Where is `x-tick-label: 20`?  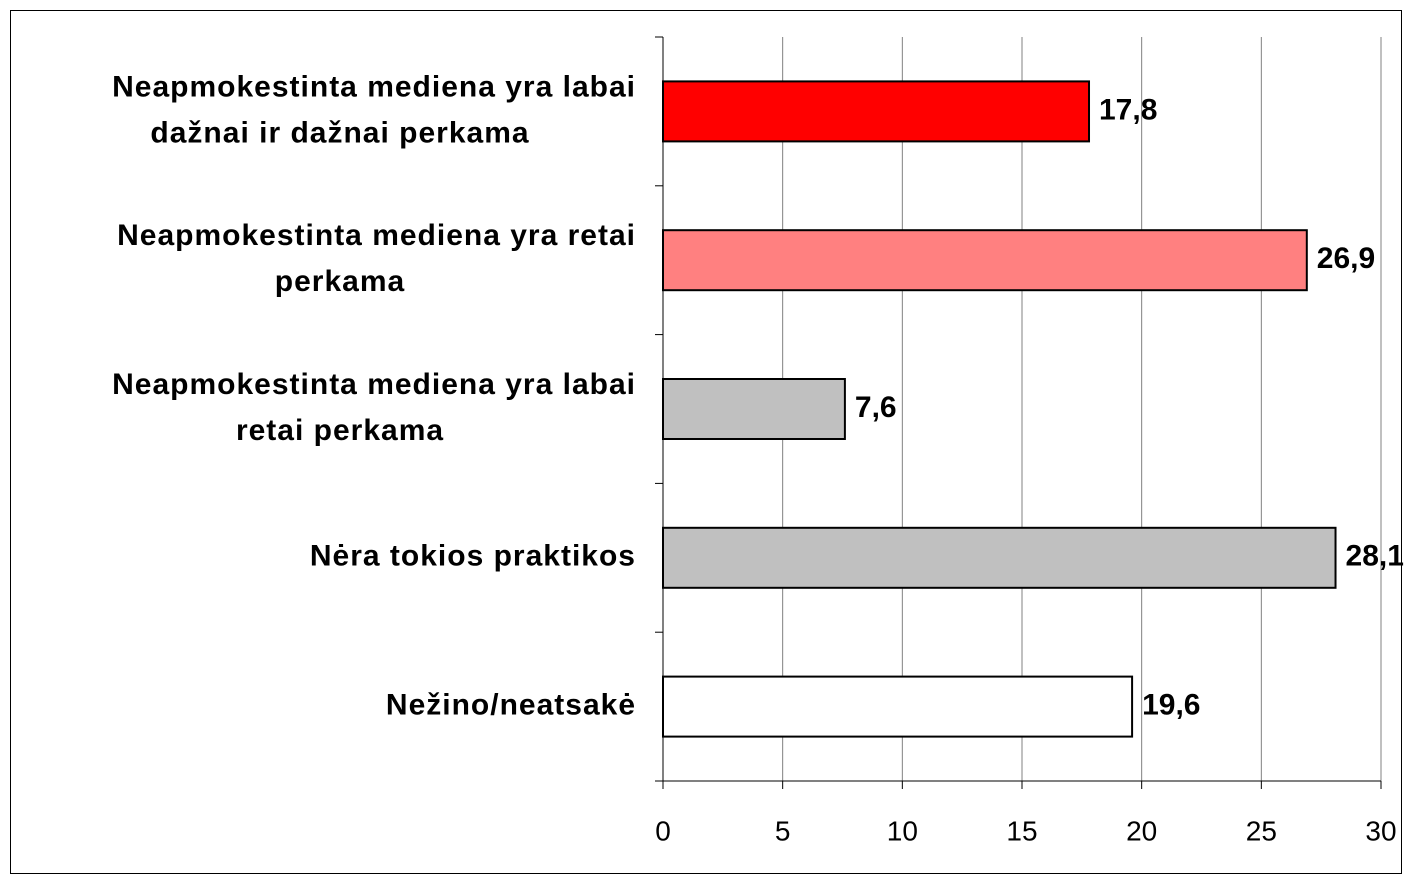
x-tick-label: 20 is located at coordinates (1141, 830).